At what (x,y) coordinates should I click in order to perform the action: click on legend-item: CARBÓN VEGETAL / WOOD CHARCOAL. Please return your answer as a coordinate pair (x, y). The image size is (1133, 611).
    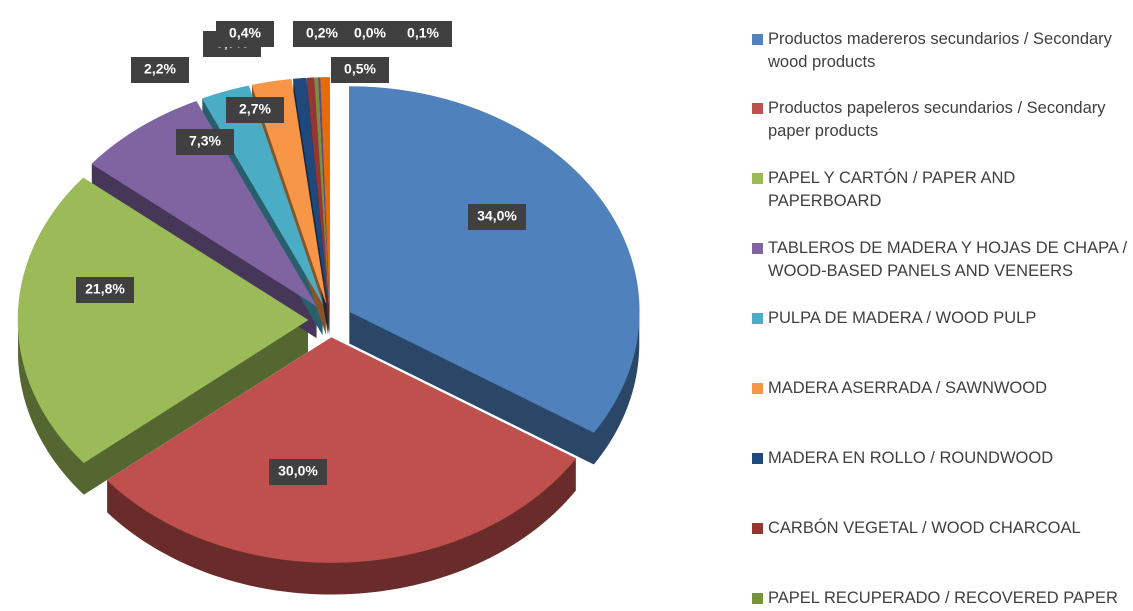
    Looking at the image, I should click on (940, 528).